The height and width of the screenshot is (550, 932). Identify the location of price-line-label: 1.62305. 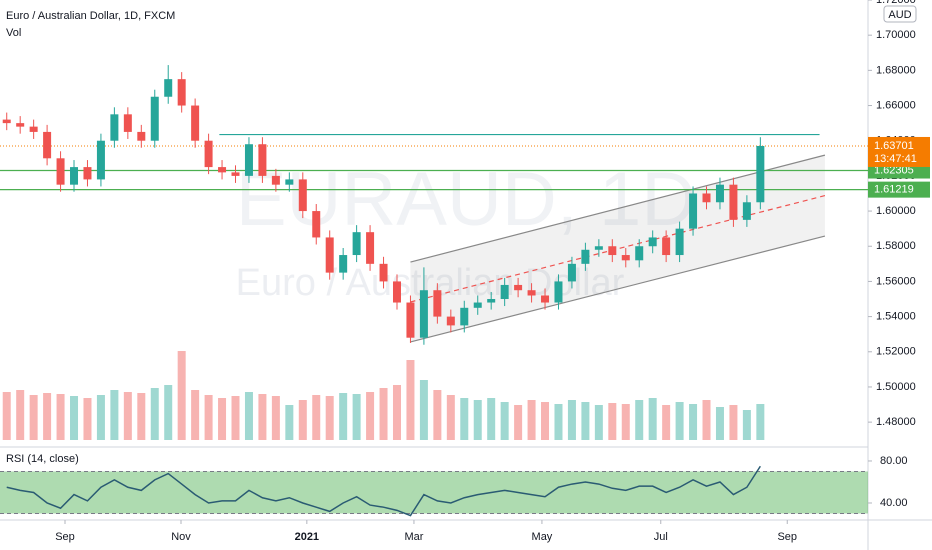
(894, 170).